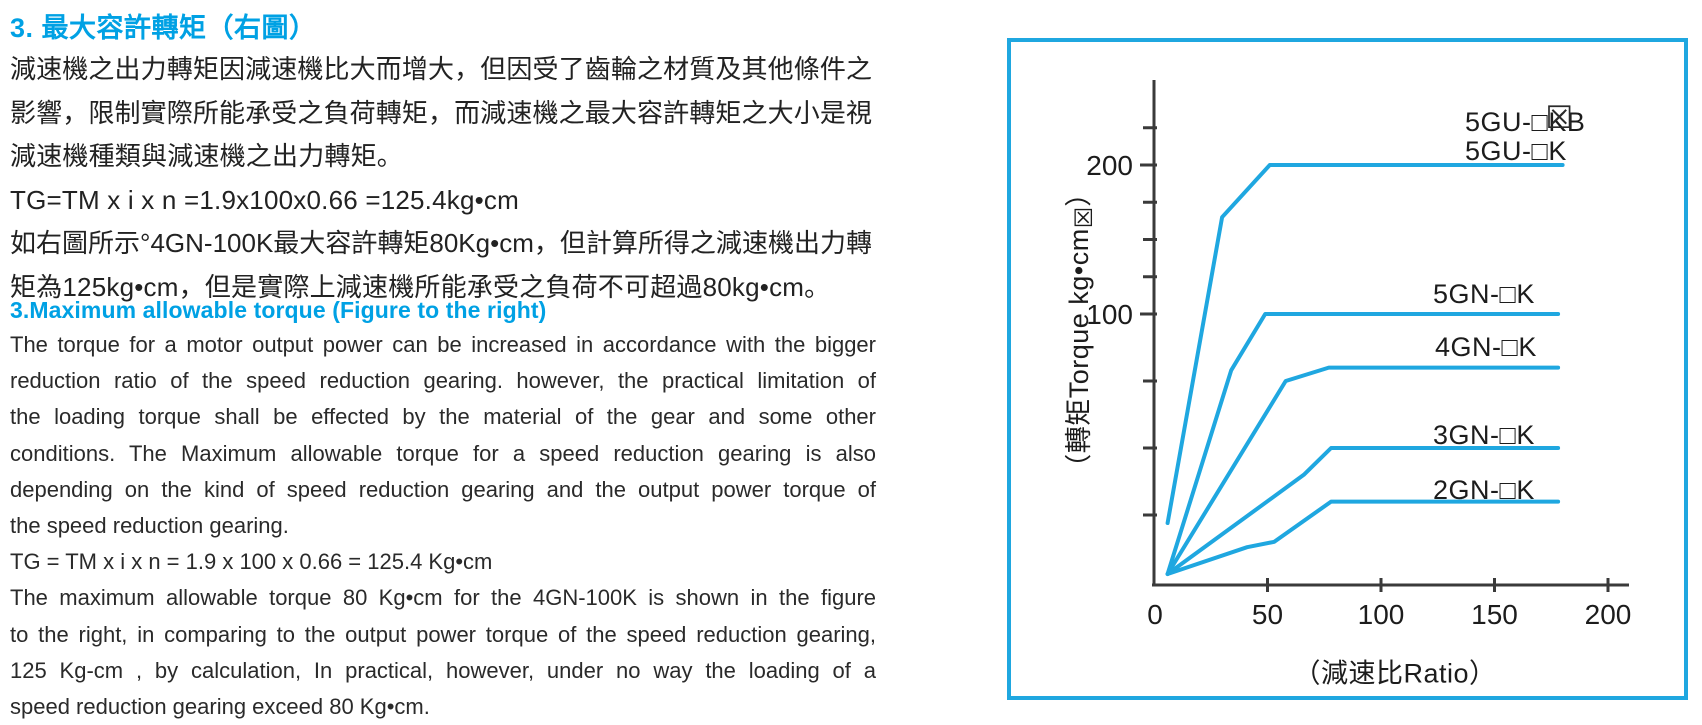 Image resolution: width=1702 pixels, height=725 pixels. What do you see at coordinates (1484, 490) in the screenshot?
I see `series-label: 2GN-□K` at bounding box center [1484, 490].